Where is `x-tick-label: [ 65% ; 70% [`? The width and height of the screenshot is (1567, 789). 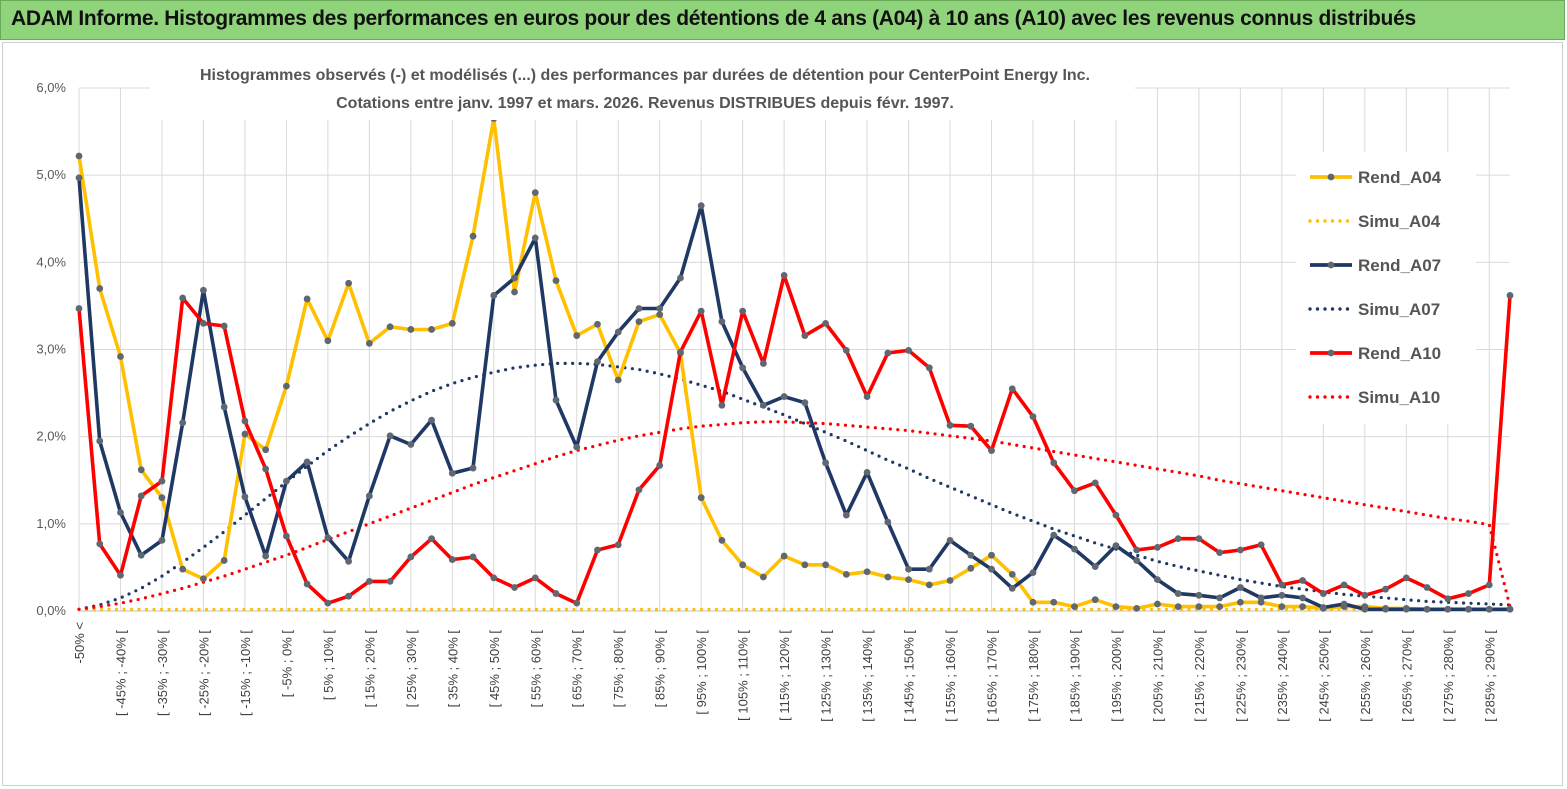 x-tick-label: [ 65% ; 70% [ is located at coordinates (577, 669).